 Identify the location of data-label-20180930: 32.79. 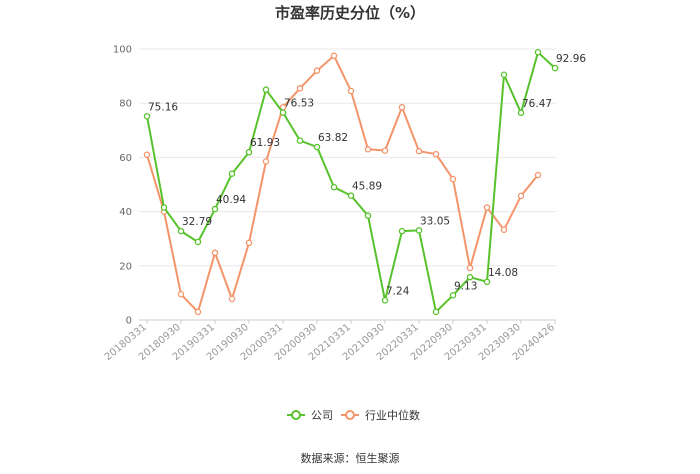
(197, 222).